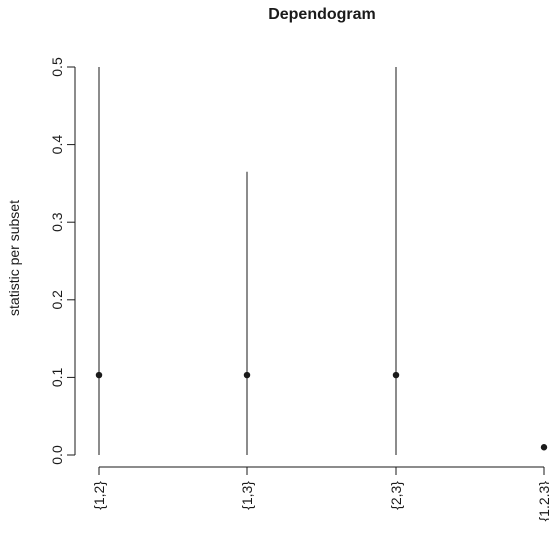  Describe the element at coordinates (57, 300) in the screenshot. I see `y-tick-label: 0.2` at that location.